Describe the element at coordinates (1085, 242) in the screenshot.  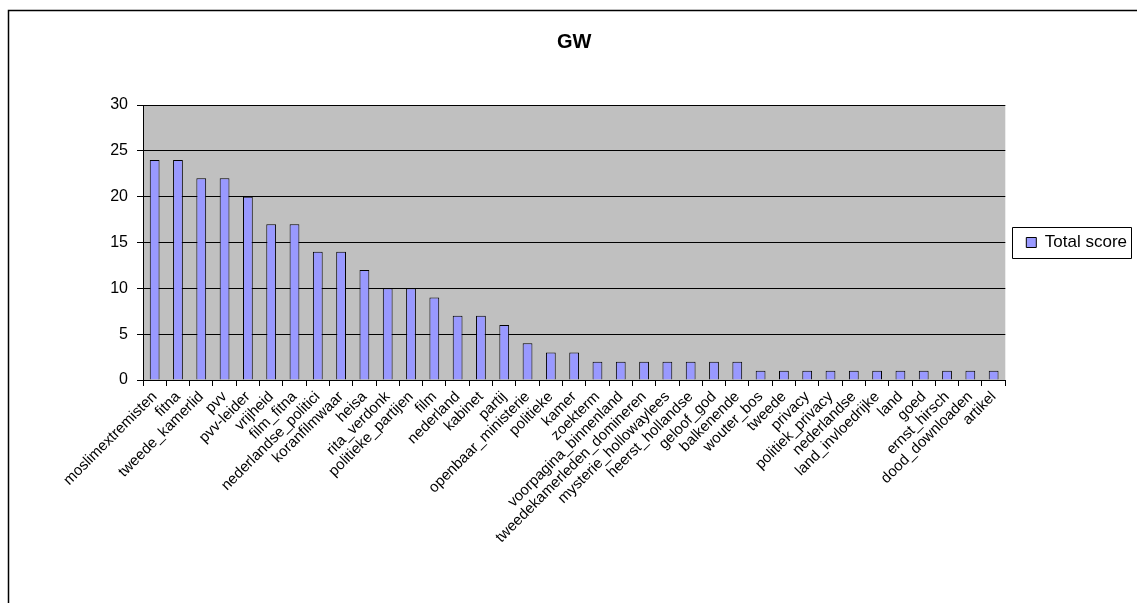
I see `legend-label: Total score` at that location.